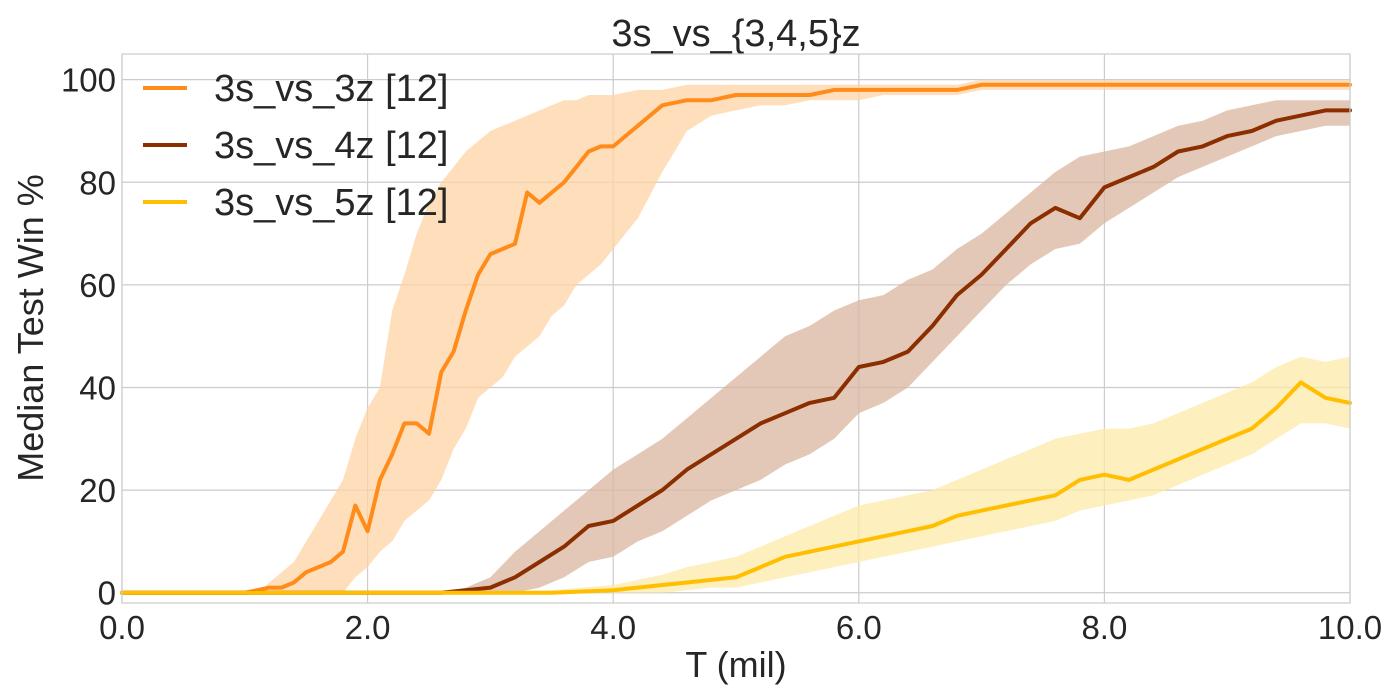  I want to click on x-tick-label: 4.0, so click(613, 627).